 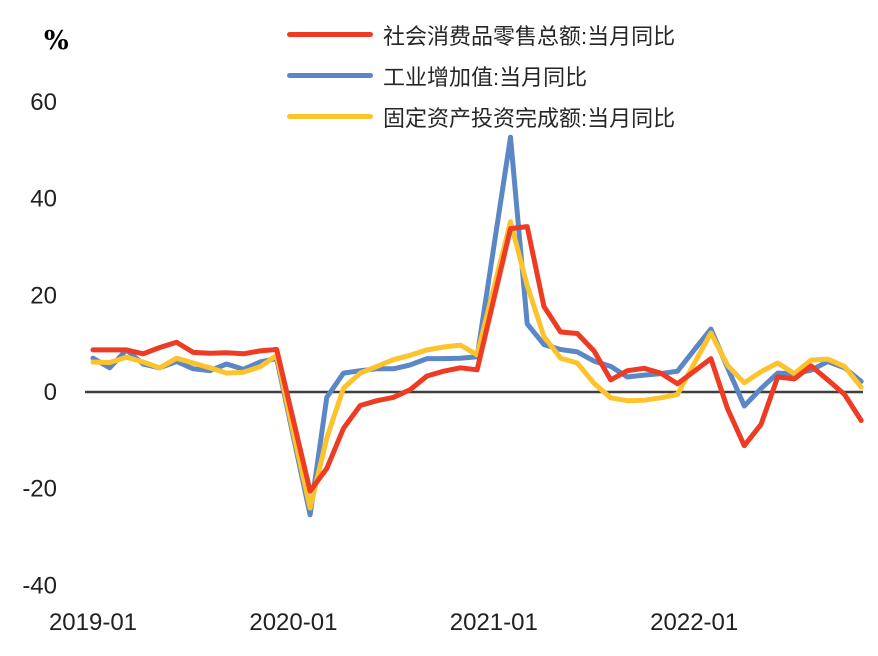 I want to click on y-tick-label: -20, so click(x=39, y=489).